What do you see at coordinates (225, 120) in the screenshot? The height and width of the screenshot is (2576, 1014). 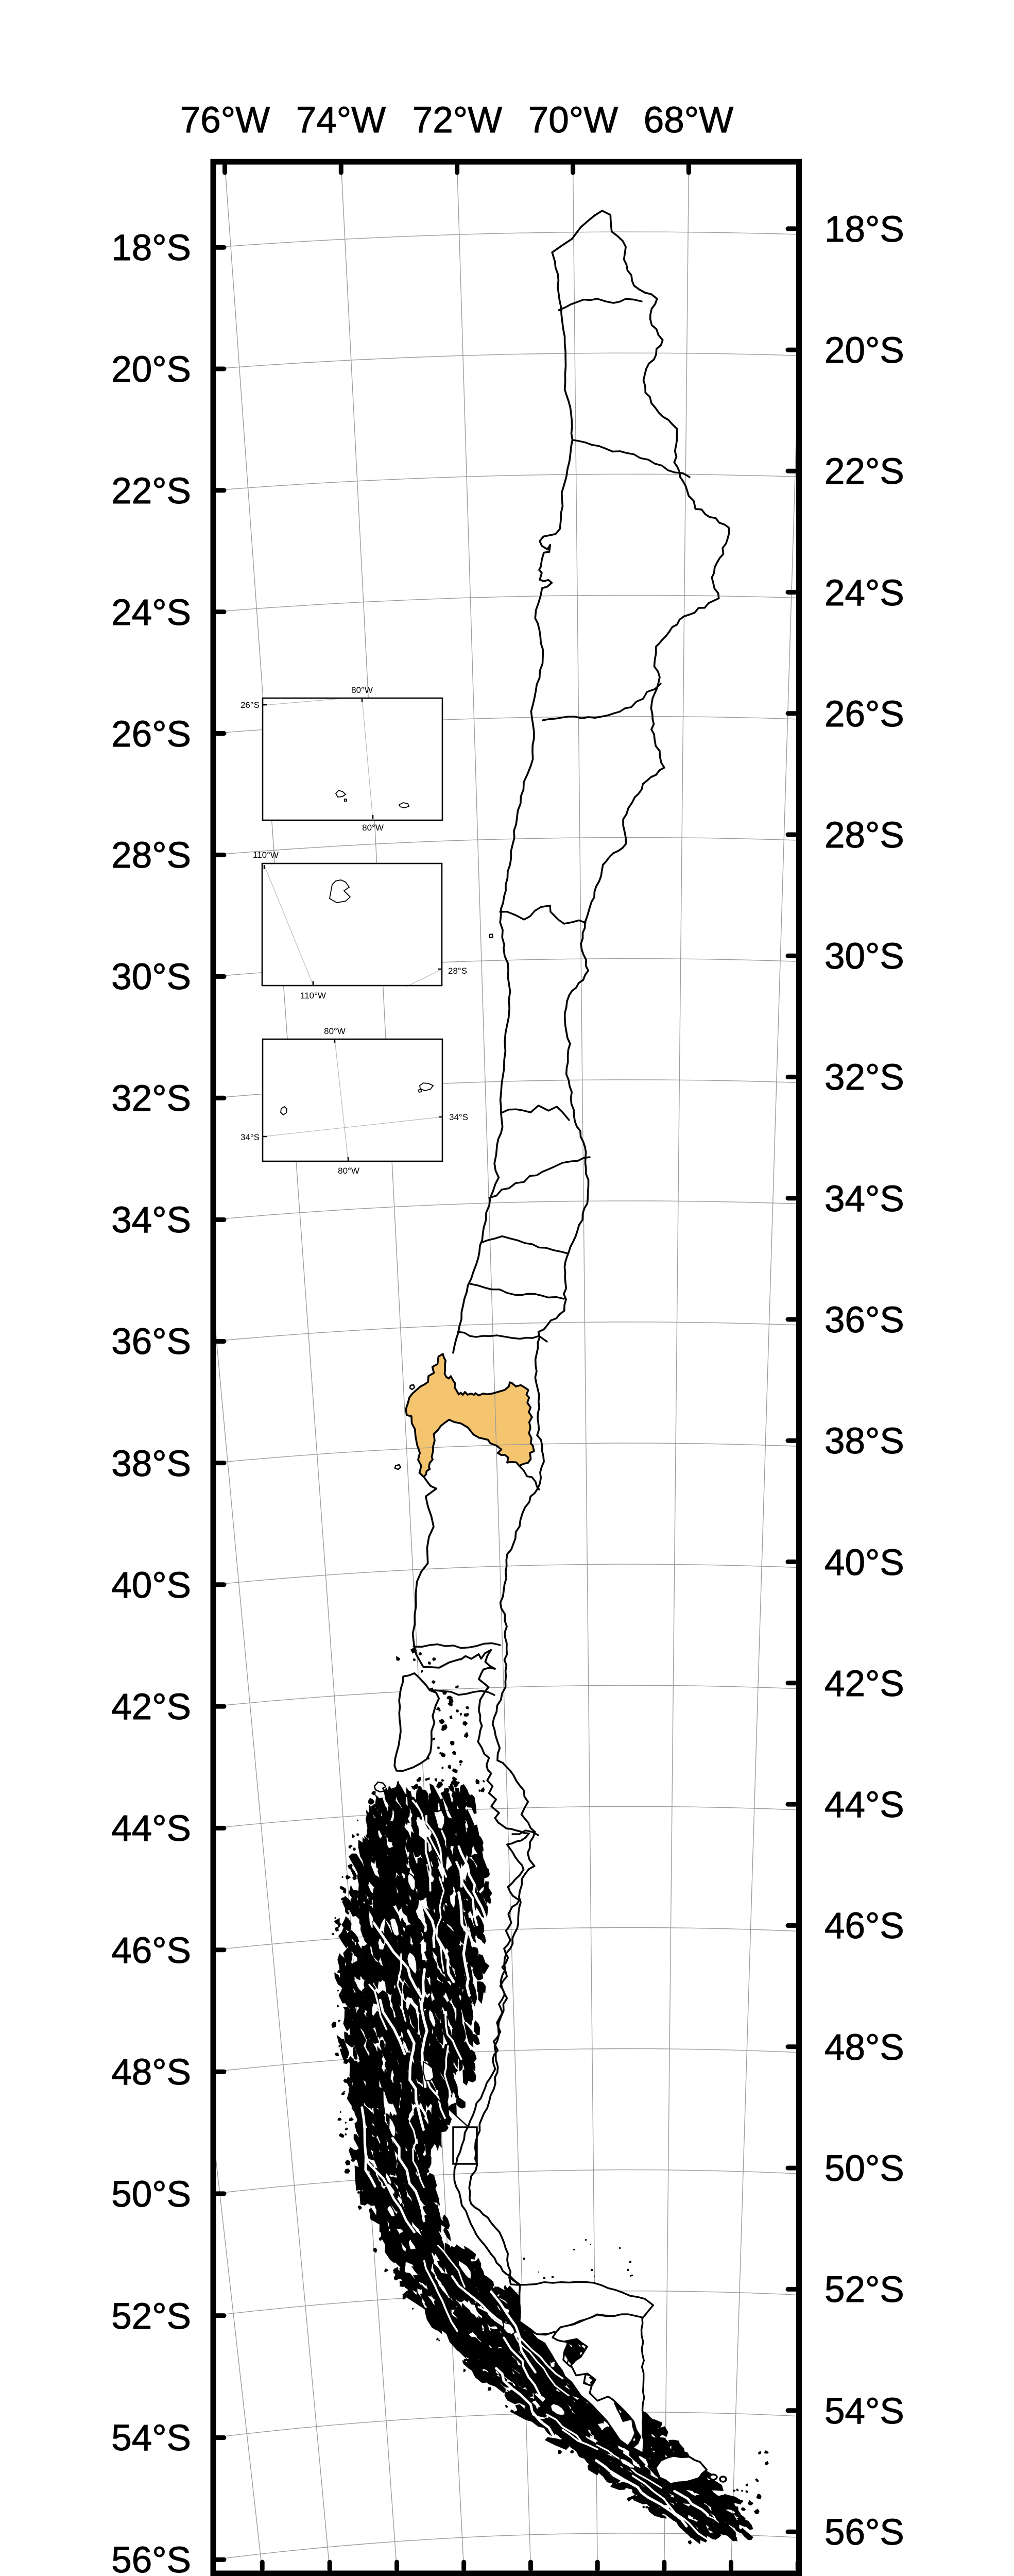 I see `svg-text: 76°W` at bounding box center [225, 120].